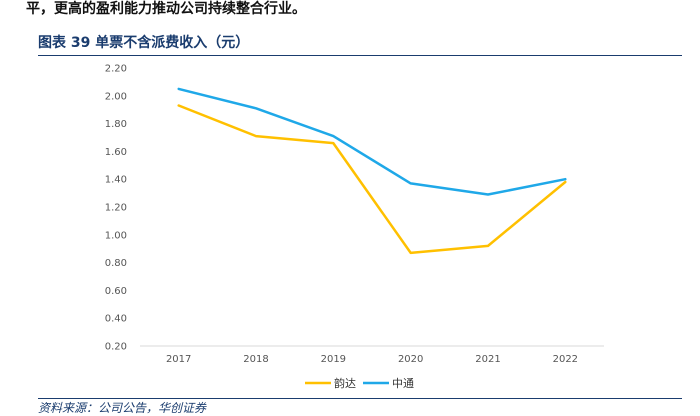 The height and width of the screenshot is (416, 700). Describe the element at coordinates (345, 383) in the screenshot. I see `legend-label: 韵达` at that location.